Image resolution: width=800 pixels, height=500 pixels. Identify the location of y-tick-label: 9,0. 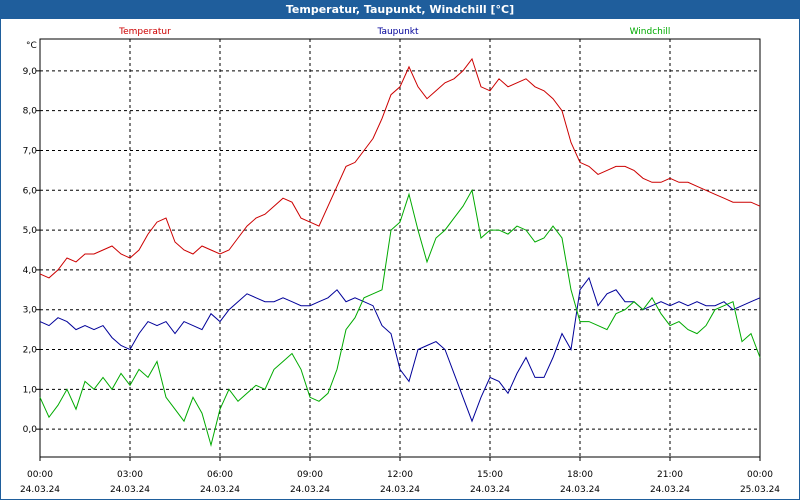
(30, 72).